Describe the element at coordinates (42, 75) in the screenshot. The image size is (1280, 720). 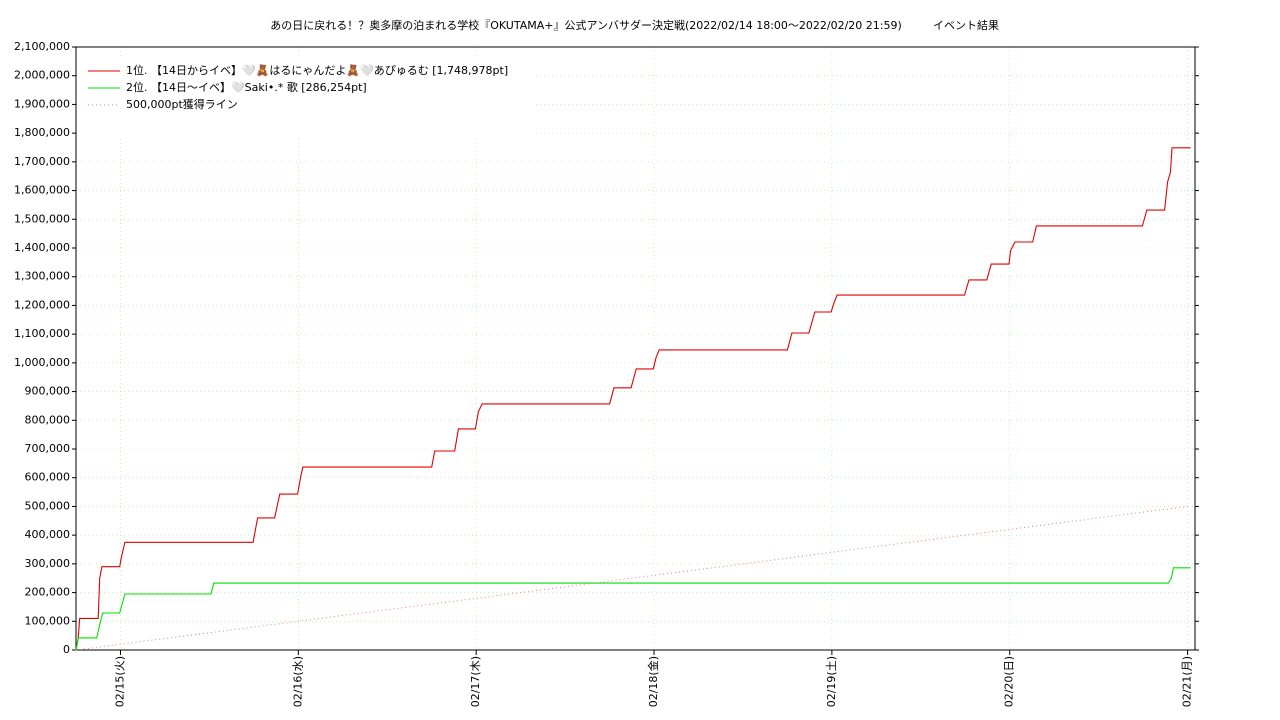
I see `y-tick-label: 2,000,000` at that location.